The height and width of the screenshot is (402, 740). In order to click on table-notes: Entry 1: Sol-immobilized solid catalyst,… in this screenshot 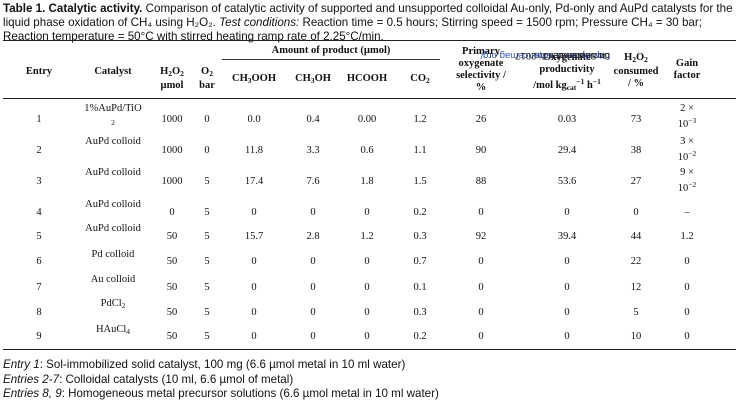, I will do `click(370, 380)`.